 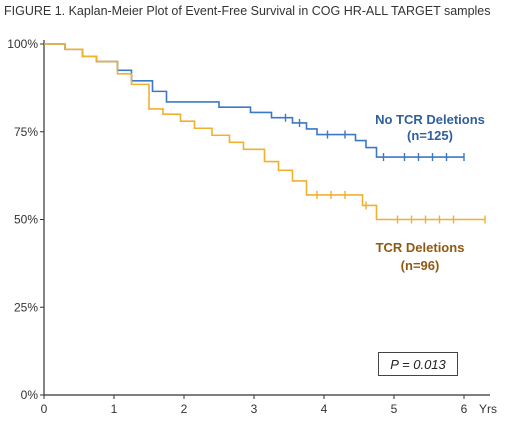 I want to click on x-tick-label: 5, so click(x=394, y=409).